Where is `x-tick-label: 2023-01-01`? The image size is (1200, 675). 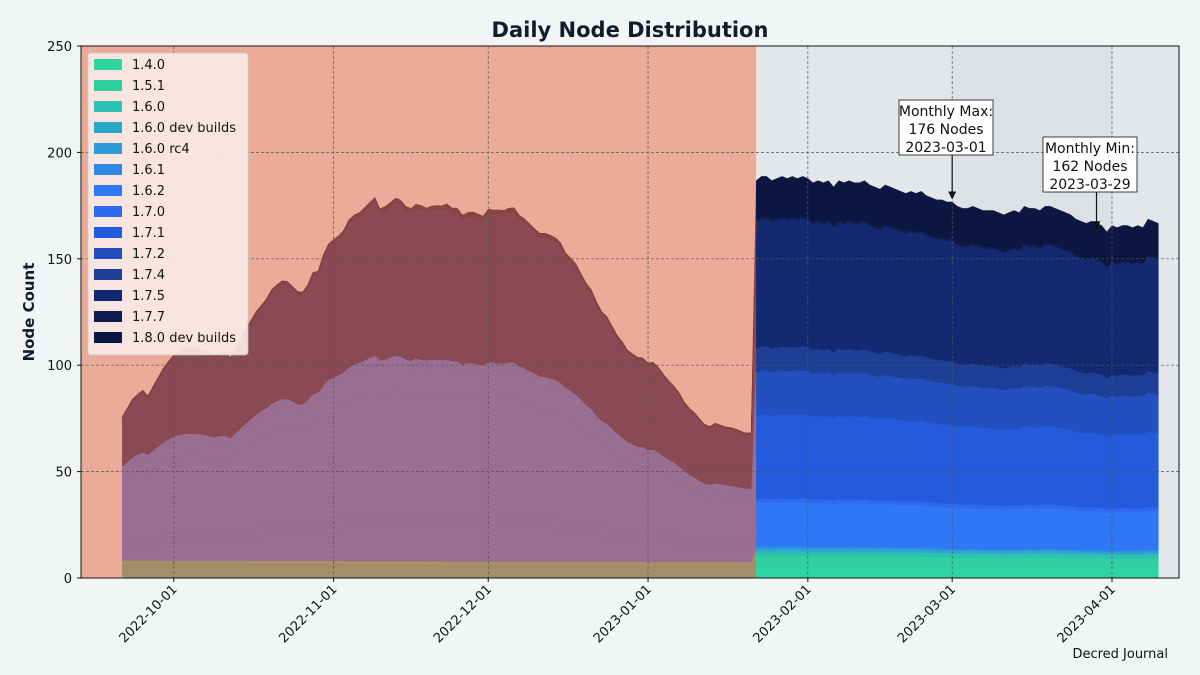
x-tick-label: 2023-01-01 is located at coordinates (623, 614).